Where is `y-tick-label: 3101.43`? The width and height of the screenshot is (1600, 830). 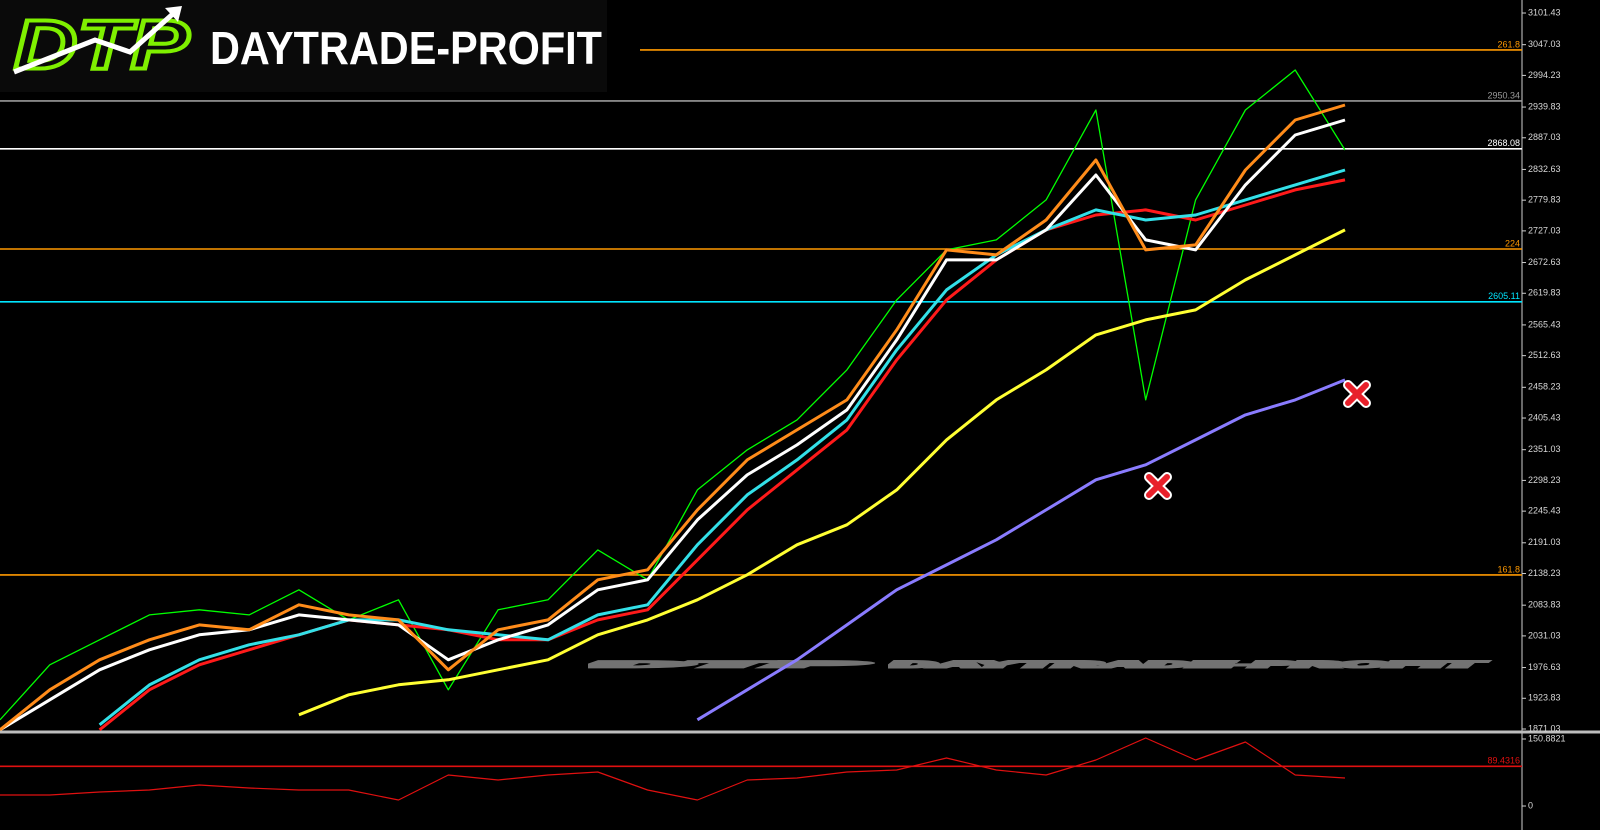
y-tick-label: 3101.43 is located at coordinates (1544, 12).